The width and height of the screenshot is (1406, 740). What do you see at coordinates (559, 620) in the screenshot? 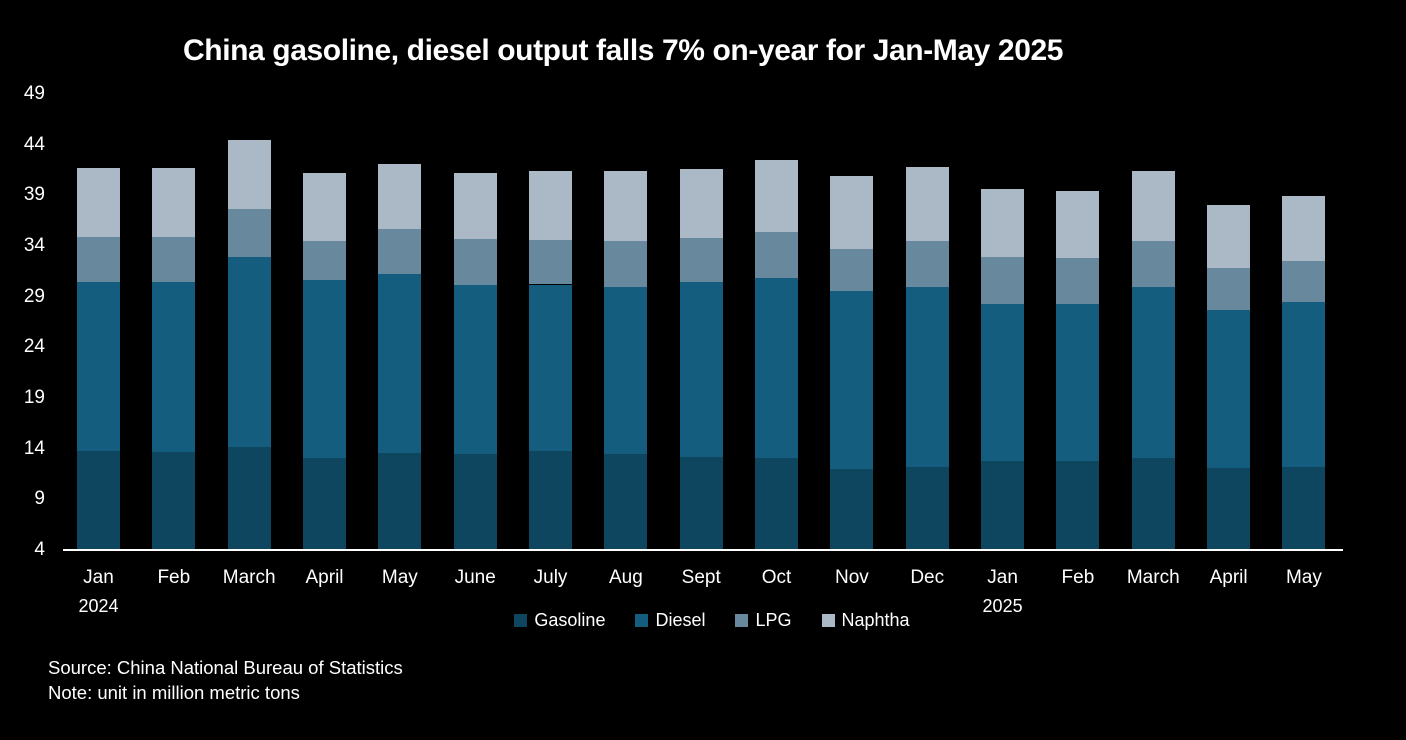
I see `legend-item: Gasoline` at bounding box center [559, 620].